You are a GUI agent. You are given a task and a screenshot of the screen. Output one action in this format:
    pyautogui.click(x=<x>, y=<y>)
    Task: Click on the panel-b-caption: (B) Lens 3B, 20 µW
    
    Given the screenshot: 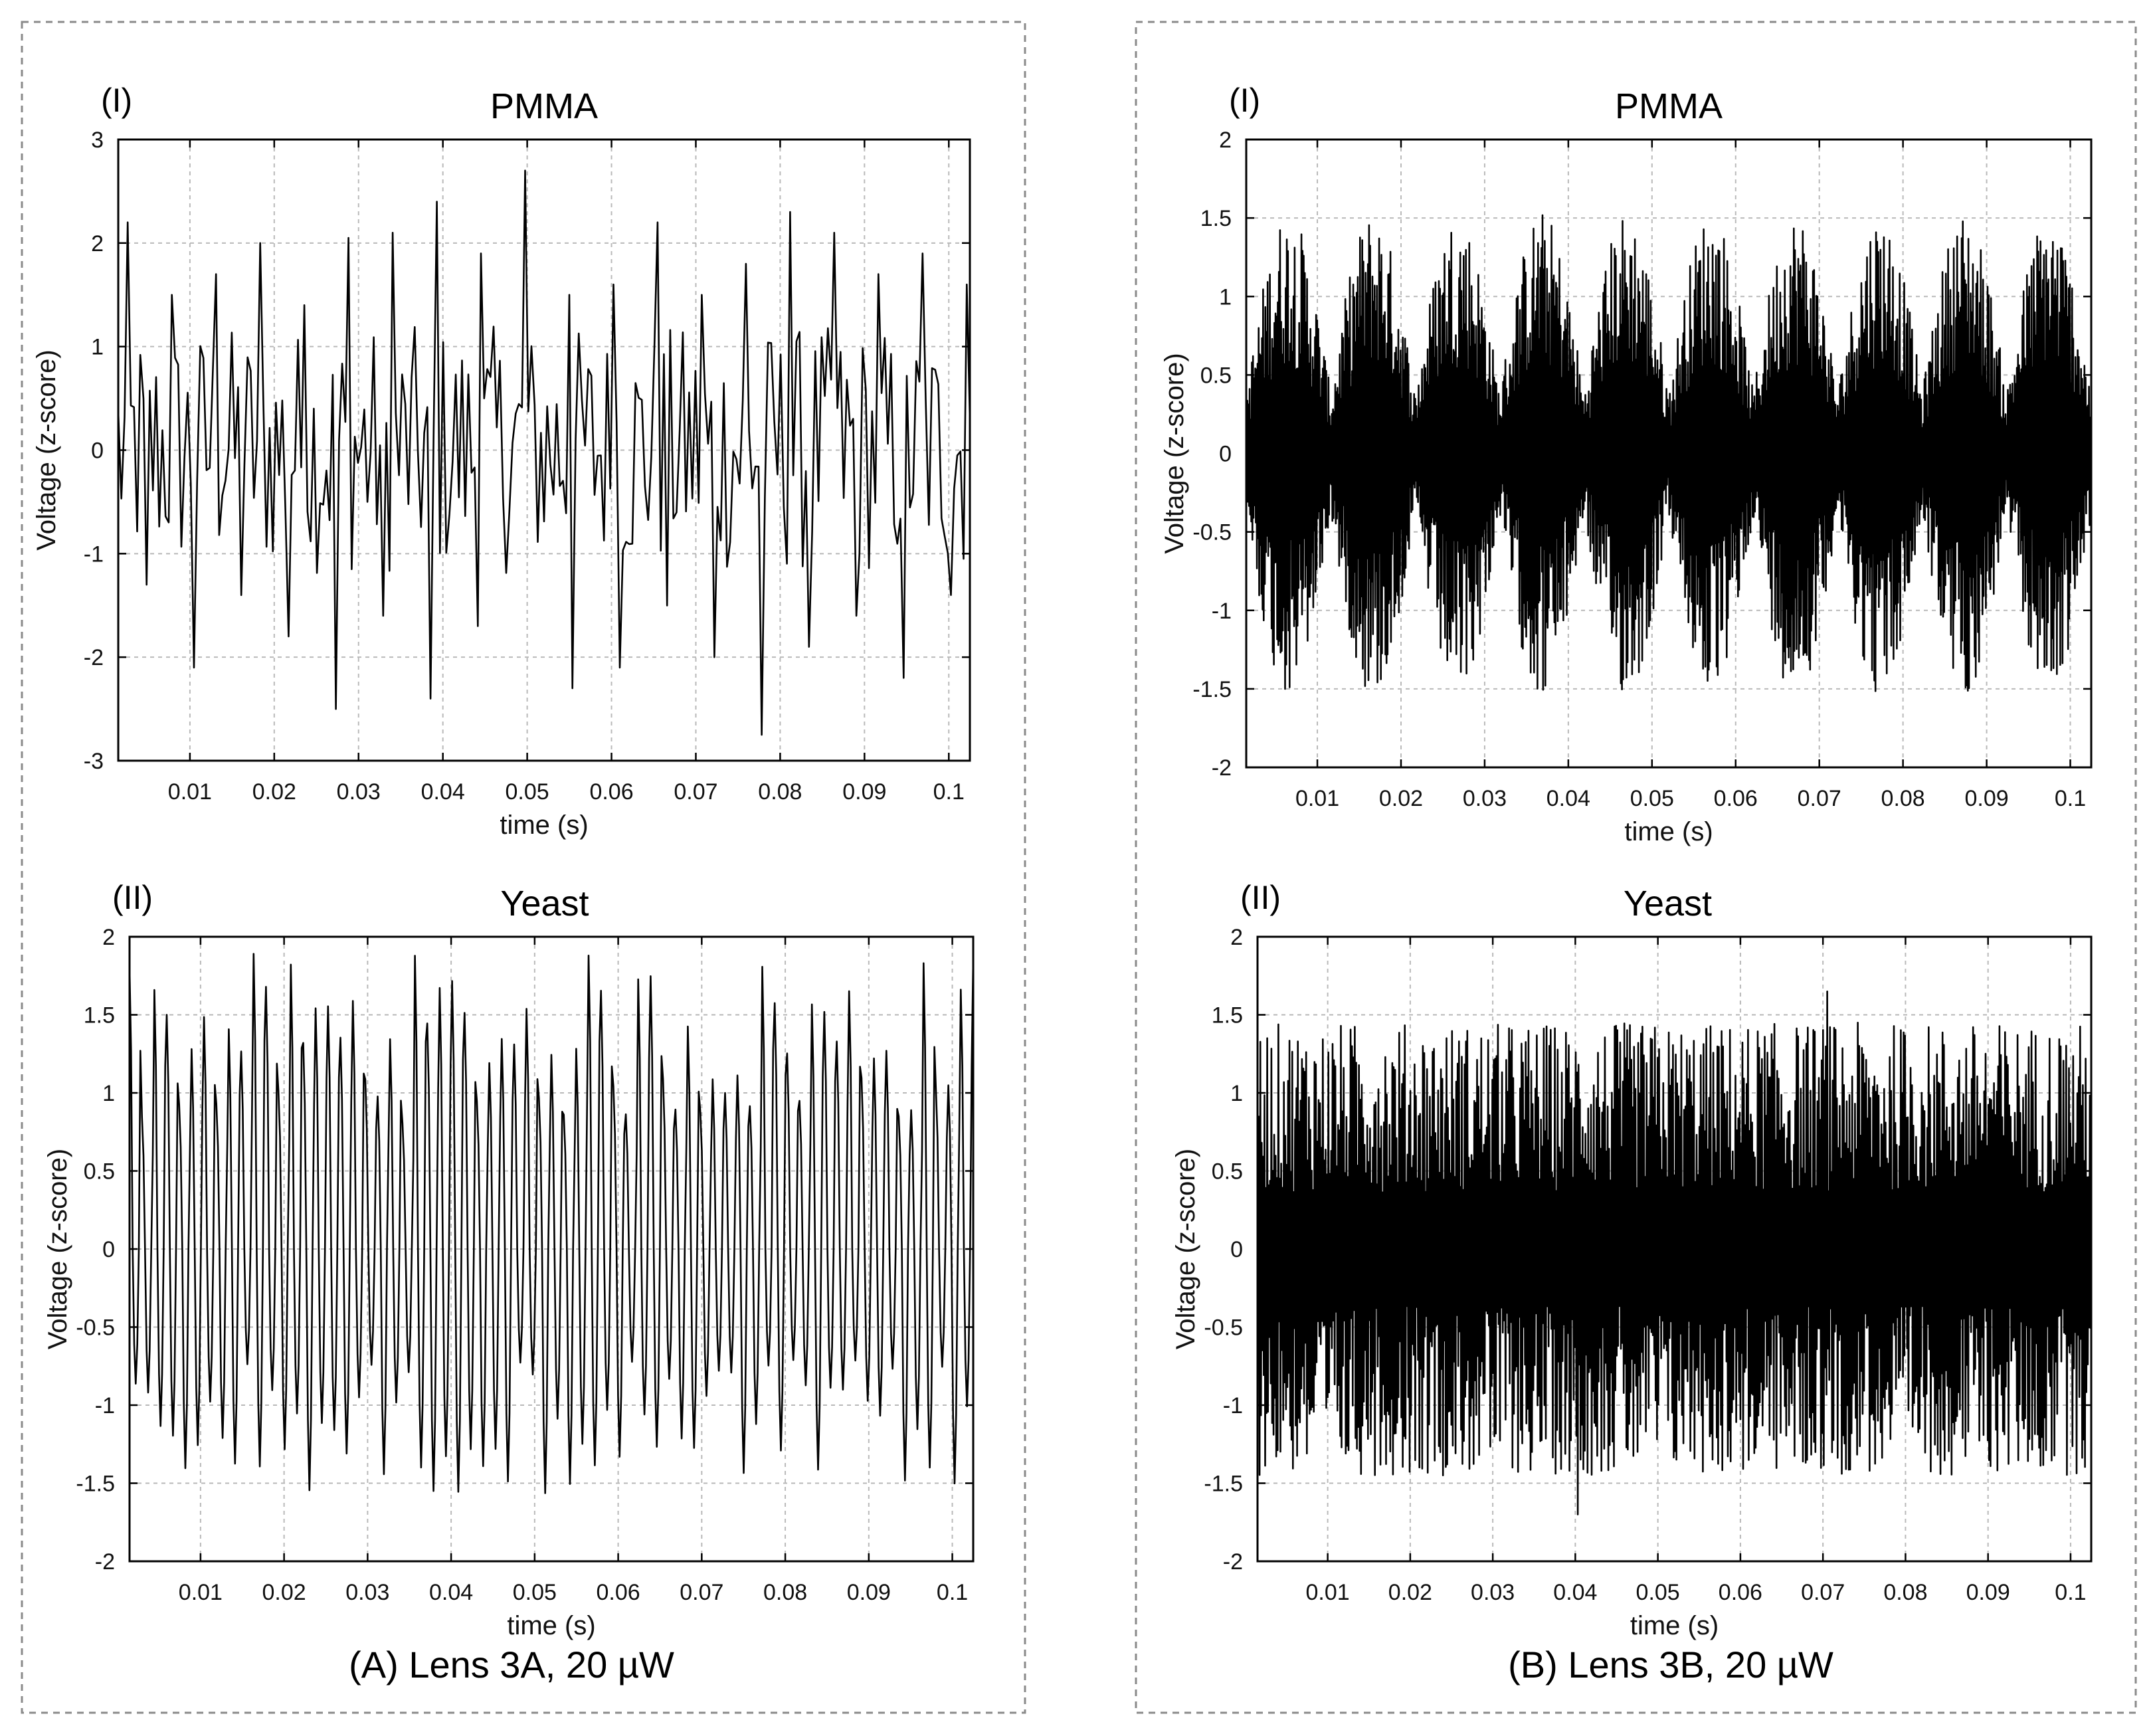 What is the action you would take?
    pyautogui.click(x=1670, y=1665)
    